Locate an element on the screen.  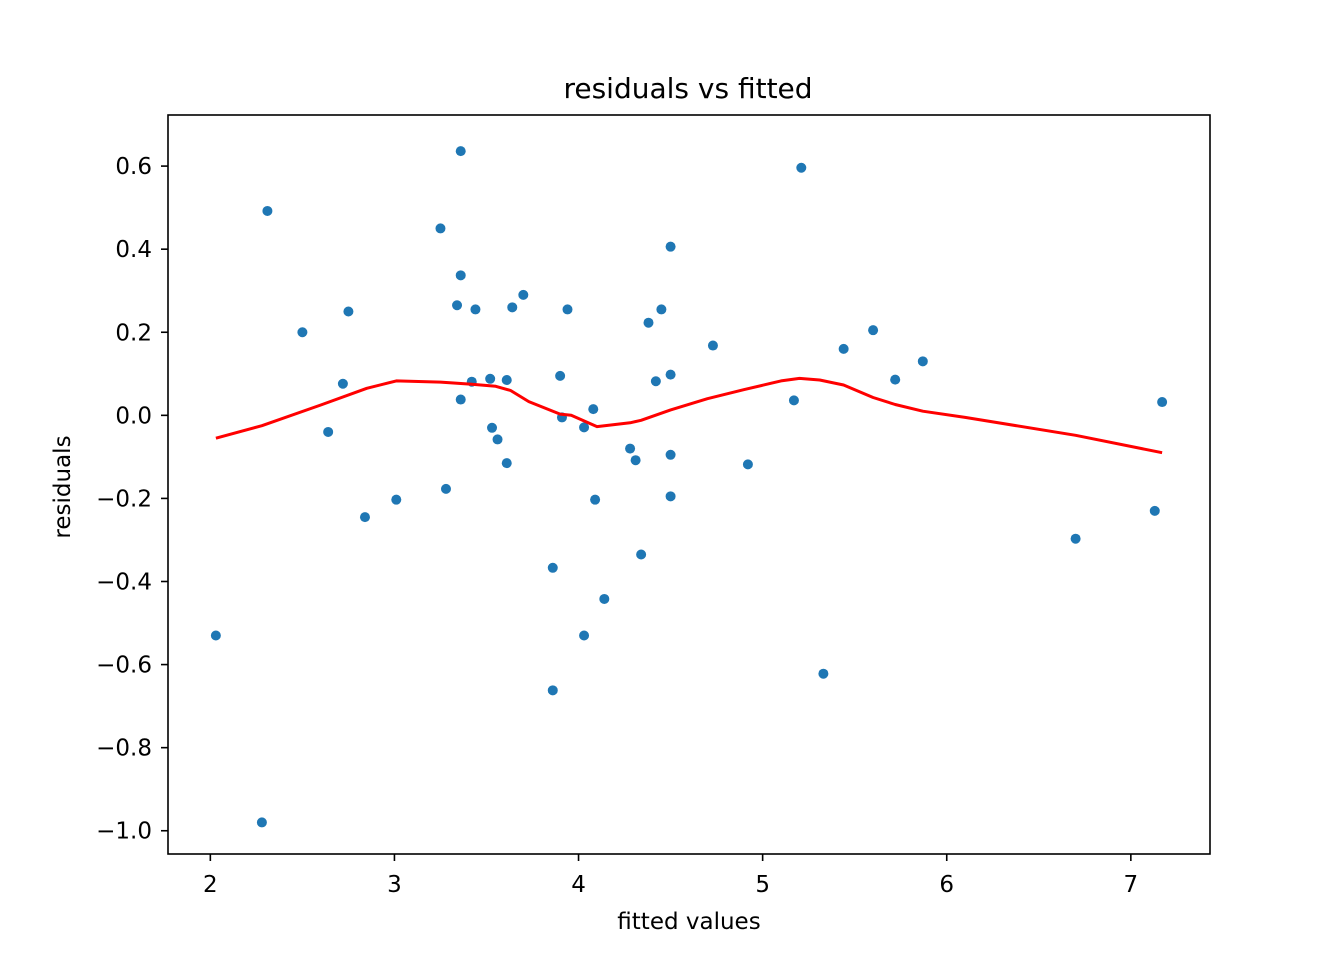
y-tick-label: −0.6 is located at coordinates (124, 666).